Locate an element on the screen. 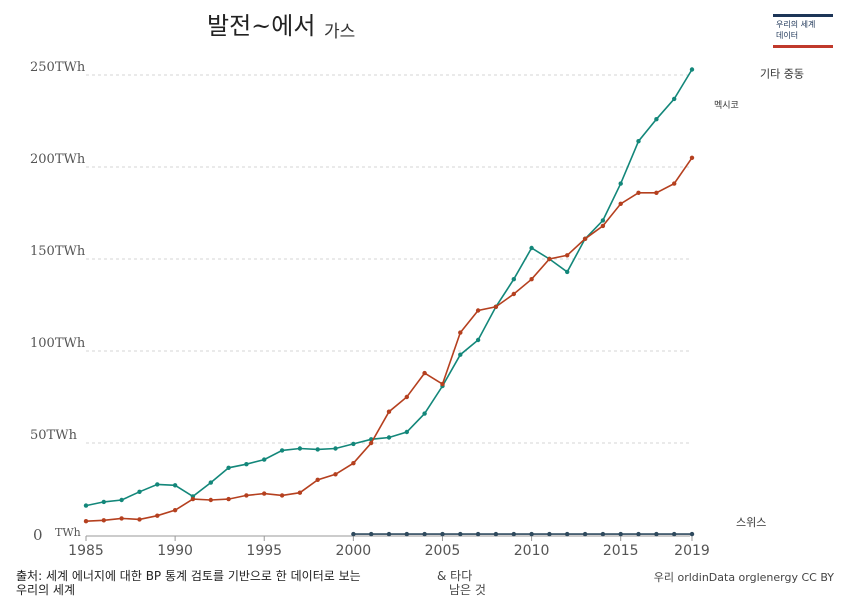 Image resolution: width=850 pixels, height=600 pixels. footer-note-line-2: 남은 것 is located at coordinates (467, 590).